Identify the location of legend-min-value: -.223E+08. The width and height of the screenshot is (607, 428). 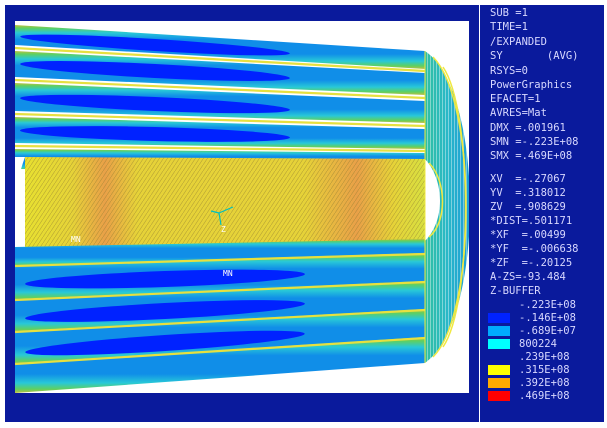
(547, 305).